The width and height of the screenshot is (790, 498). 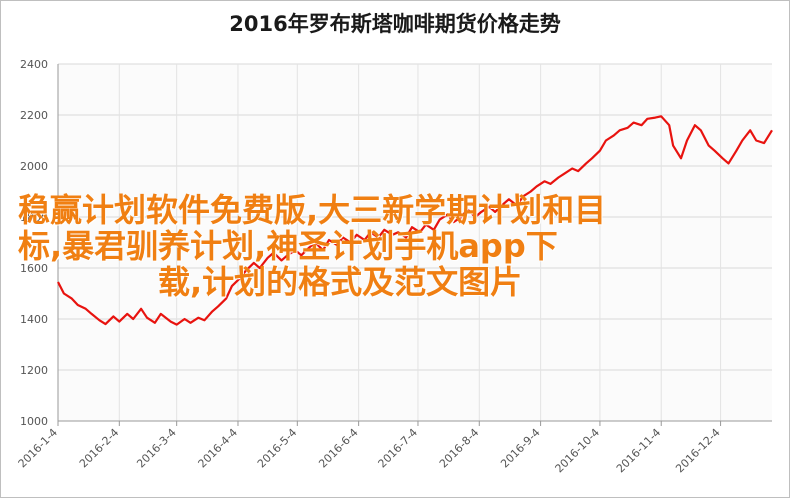 What do you see at coordinates (34, 421) in the screenshot?
I see `y-tick-label: 1000` at bounding box center [34, 421].